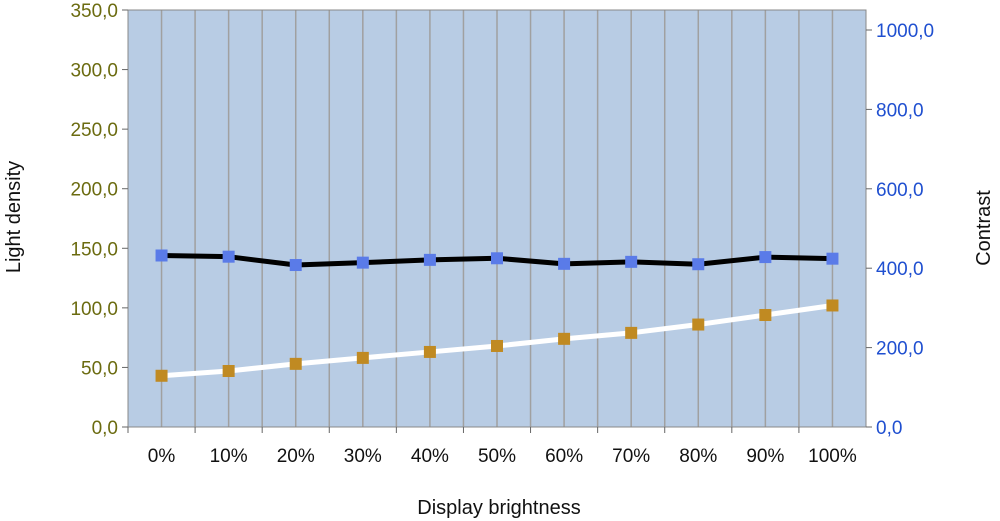  Describe the element at coordinates (162, 456) in the screenshot. I see `x-tick-label: 0%` at that location.